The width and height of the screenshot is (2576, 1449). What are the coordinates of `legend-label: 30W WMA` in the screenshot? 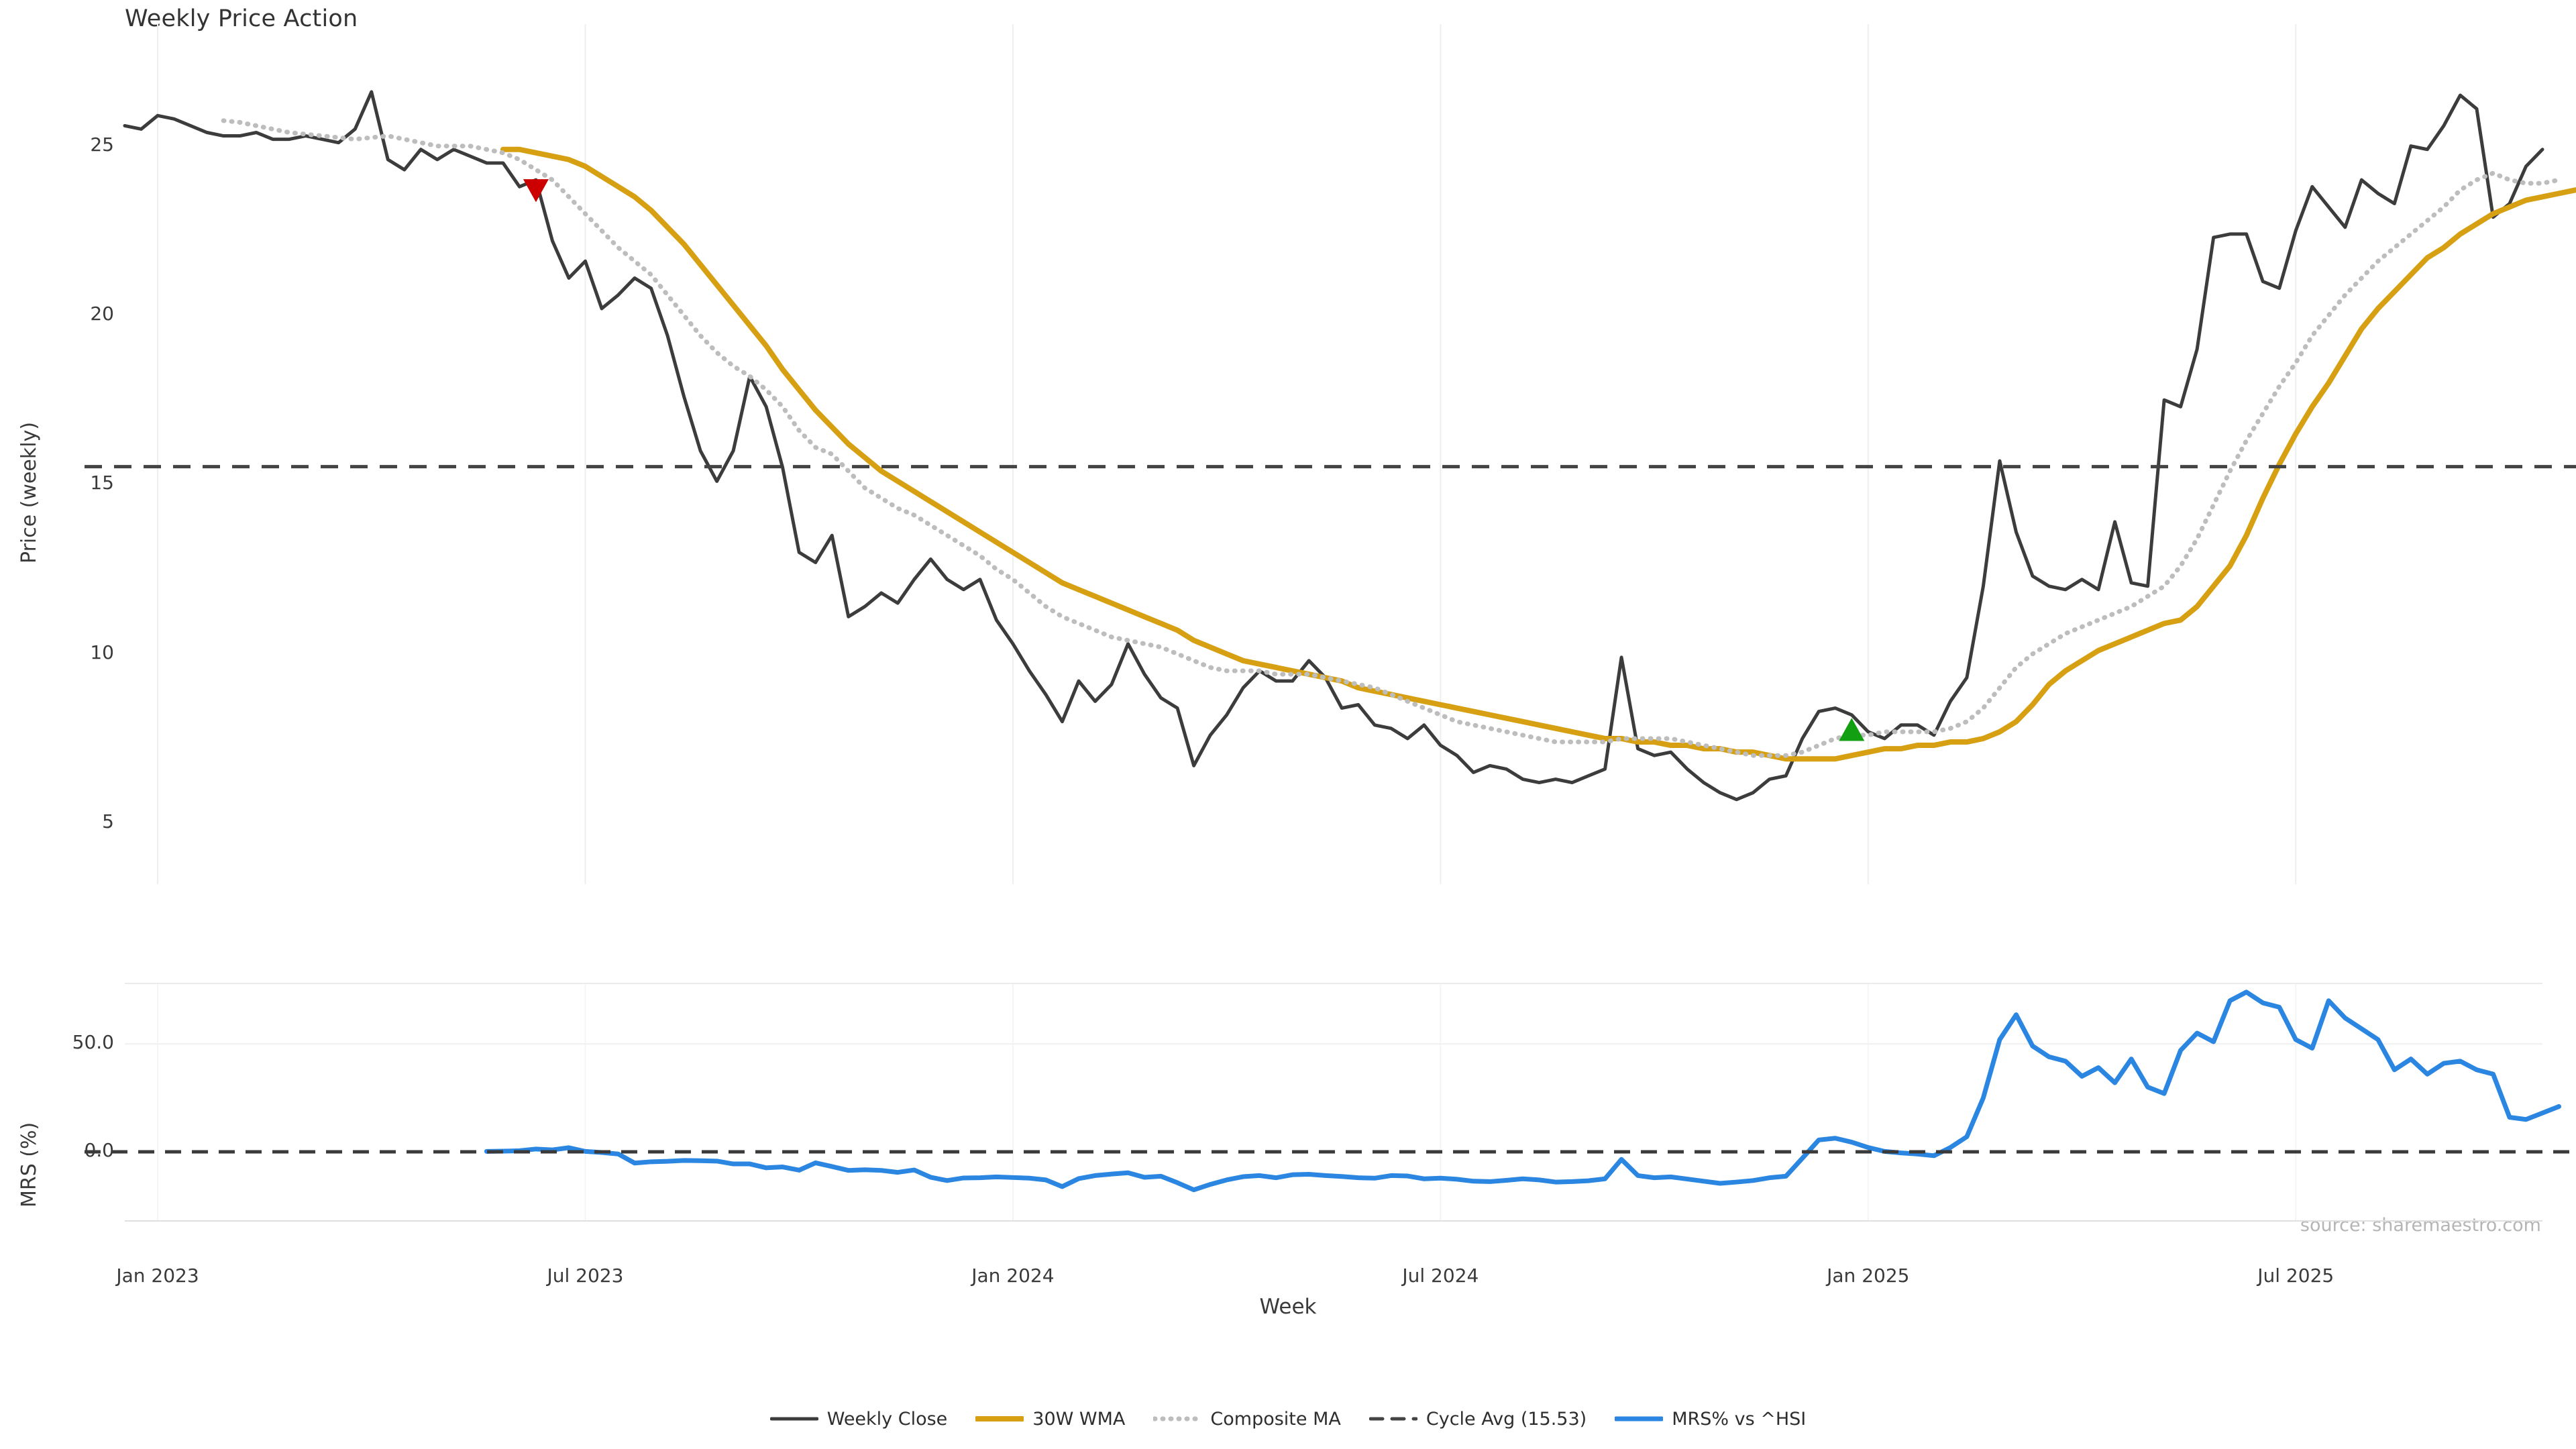 It's located at (1079, 1419).